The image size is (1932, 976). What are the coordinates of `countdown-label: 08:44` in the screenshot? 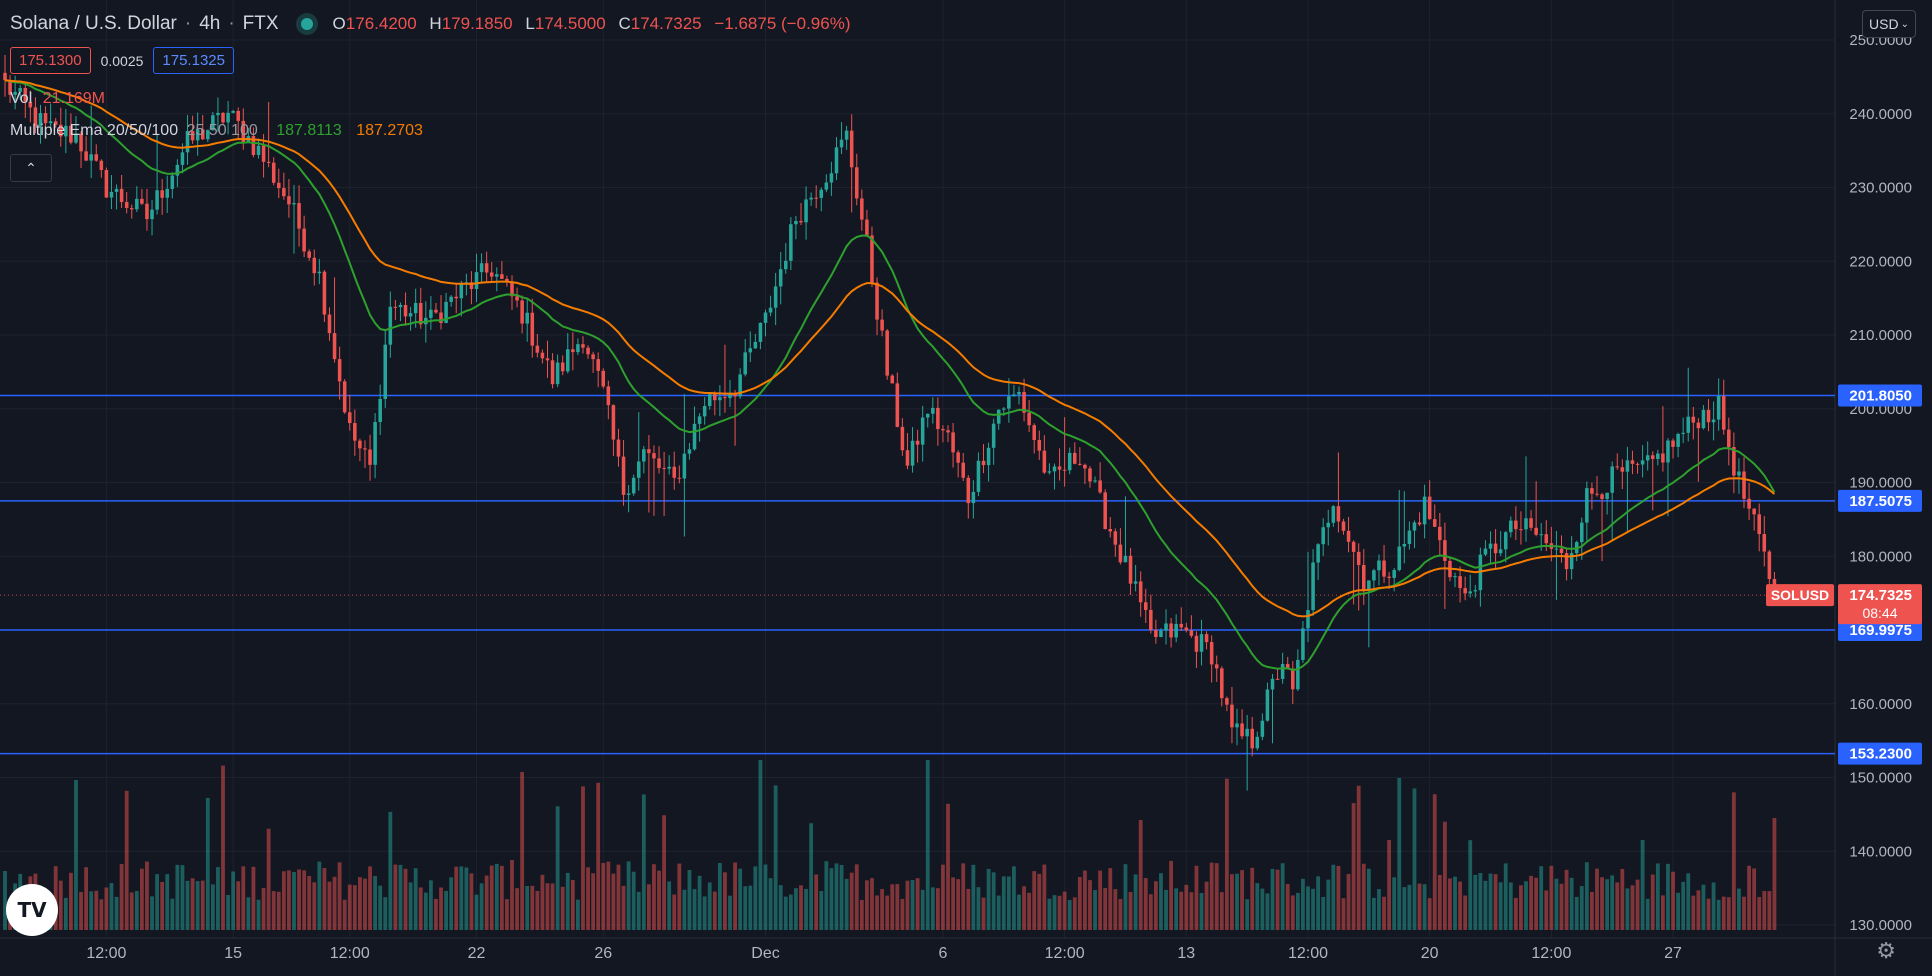 It's located at (1879, 613).